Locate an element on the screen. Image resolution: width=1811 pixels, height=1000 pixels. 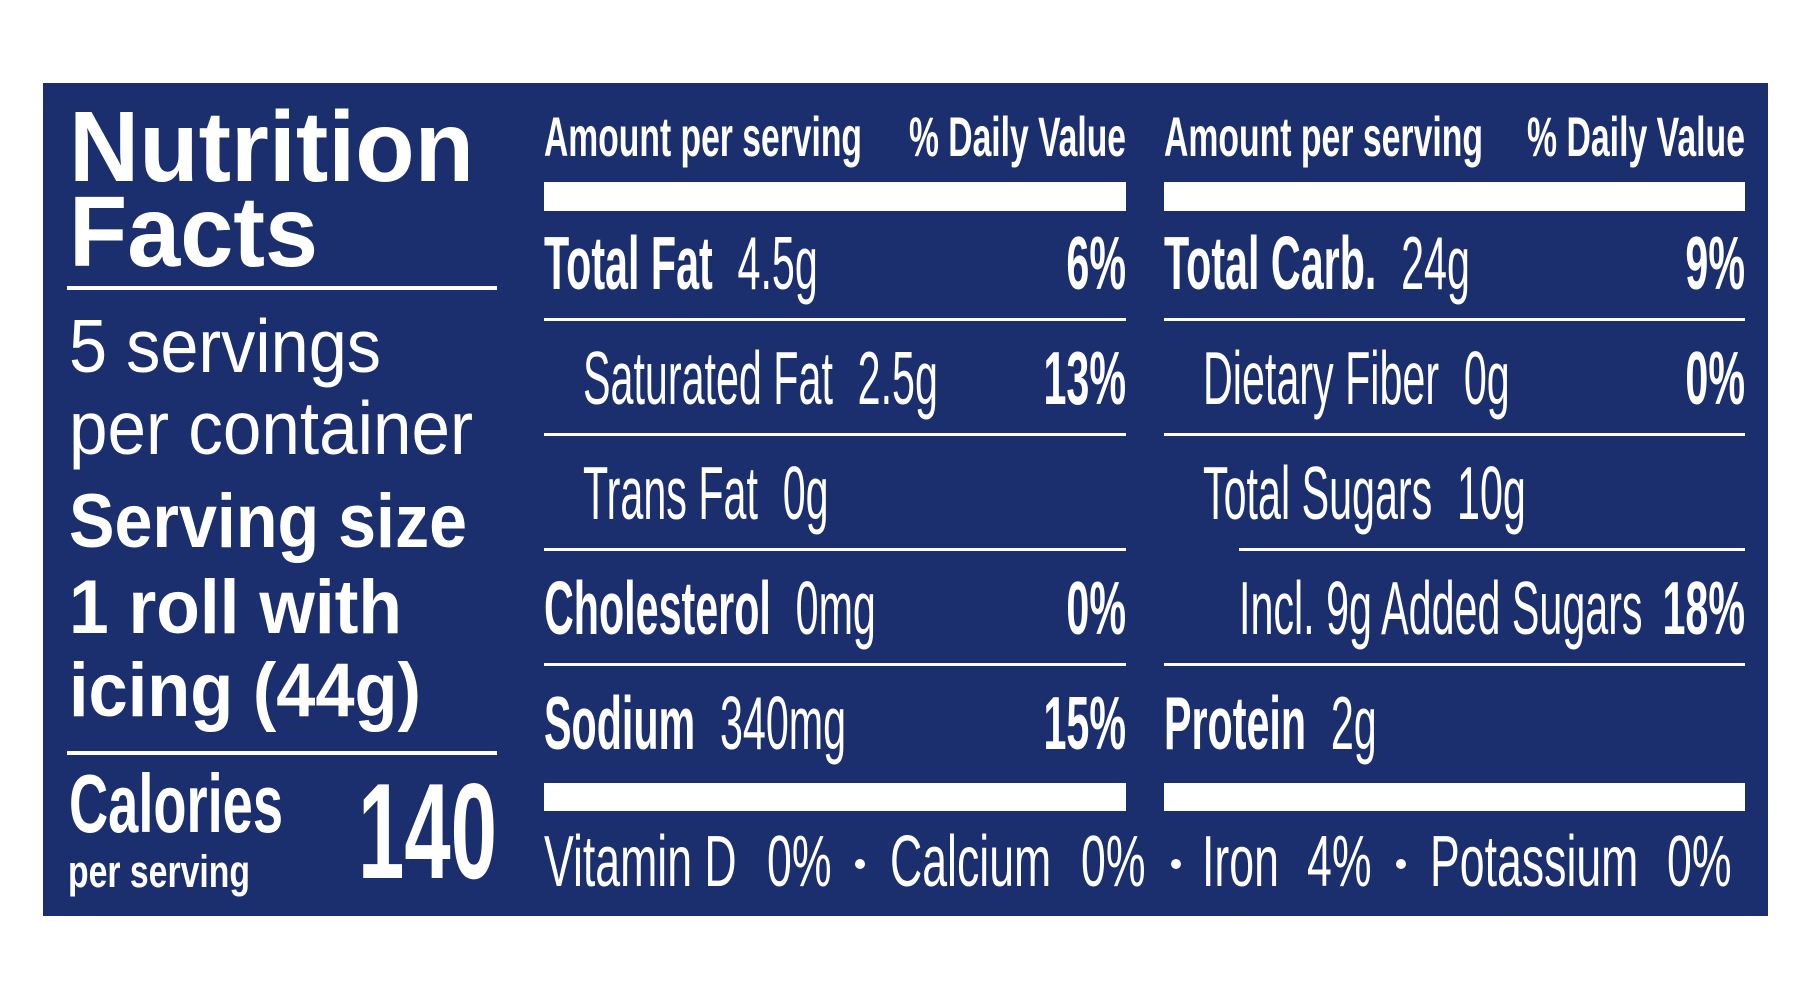
nutrient-name: Total Sugars is located at coordinates (1317, 493).